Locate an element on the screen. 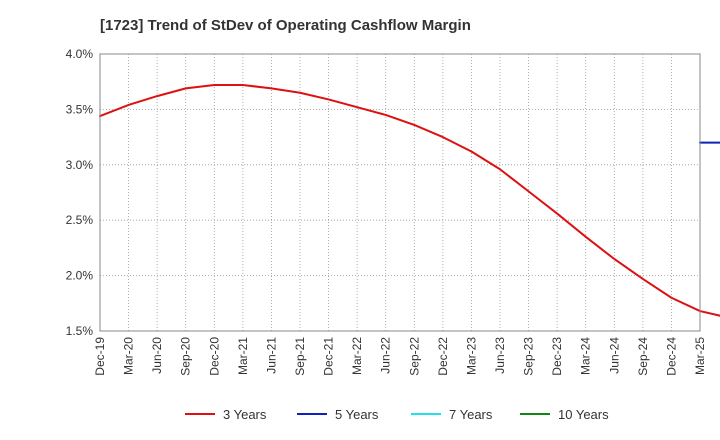 This screenshot has height=440, width=720. x-tick-label: Mar-21 is located at coordinates (243, 356).